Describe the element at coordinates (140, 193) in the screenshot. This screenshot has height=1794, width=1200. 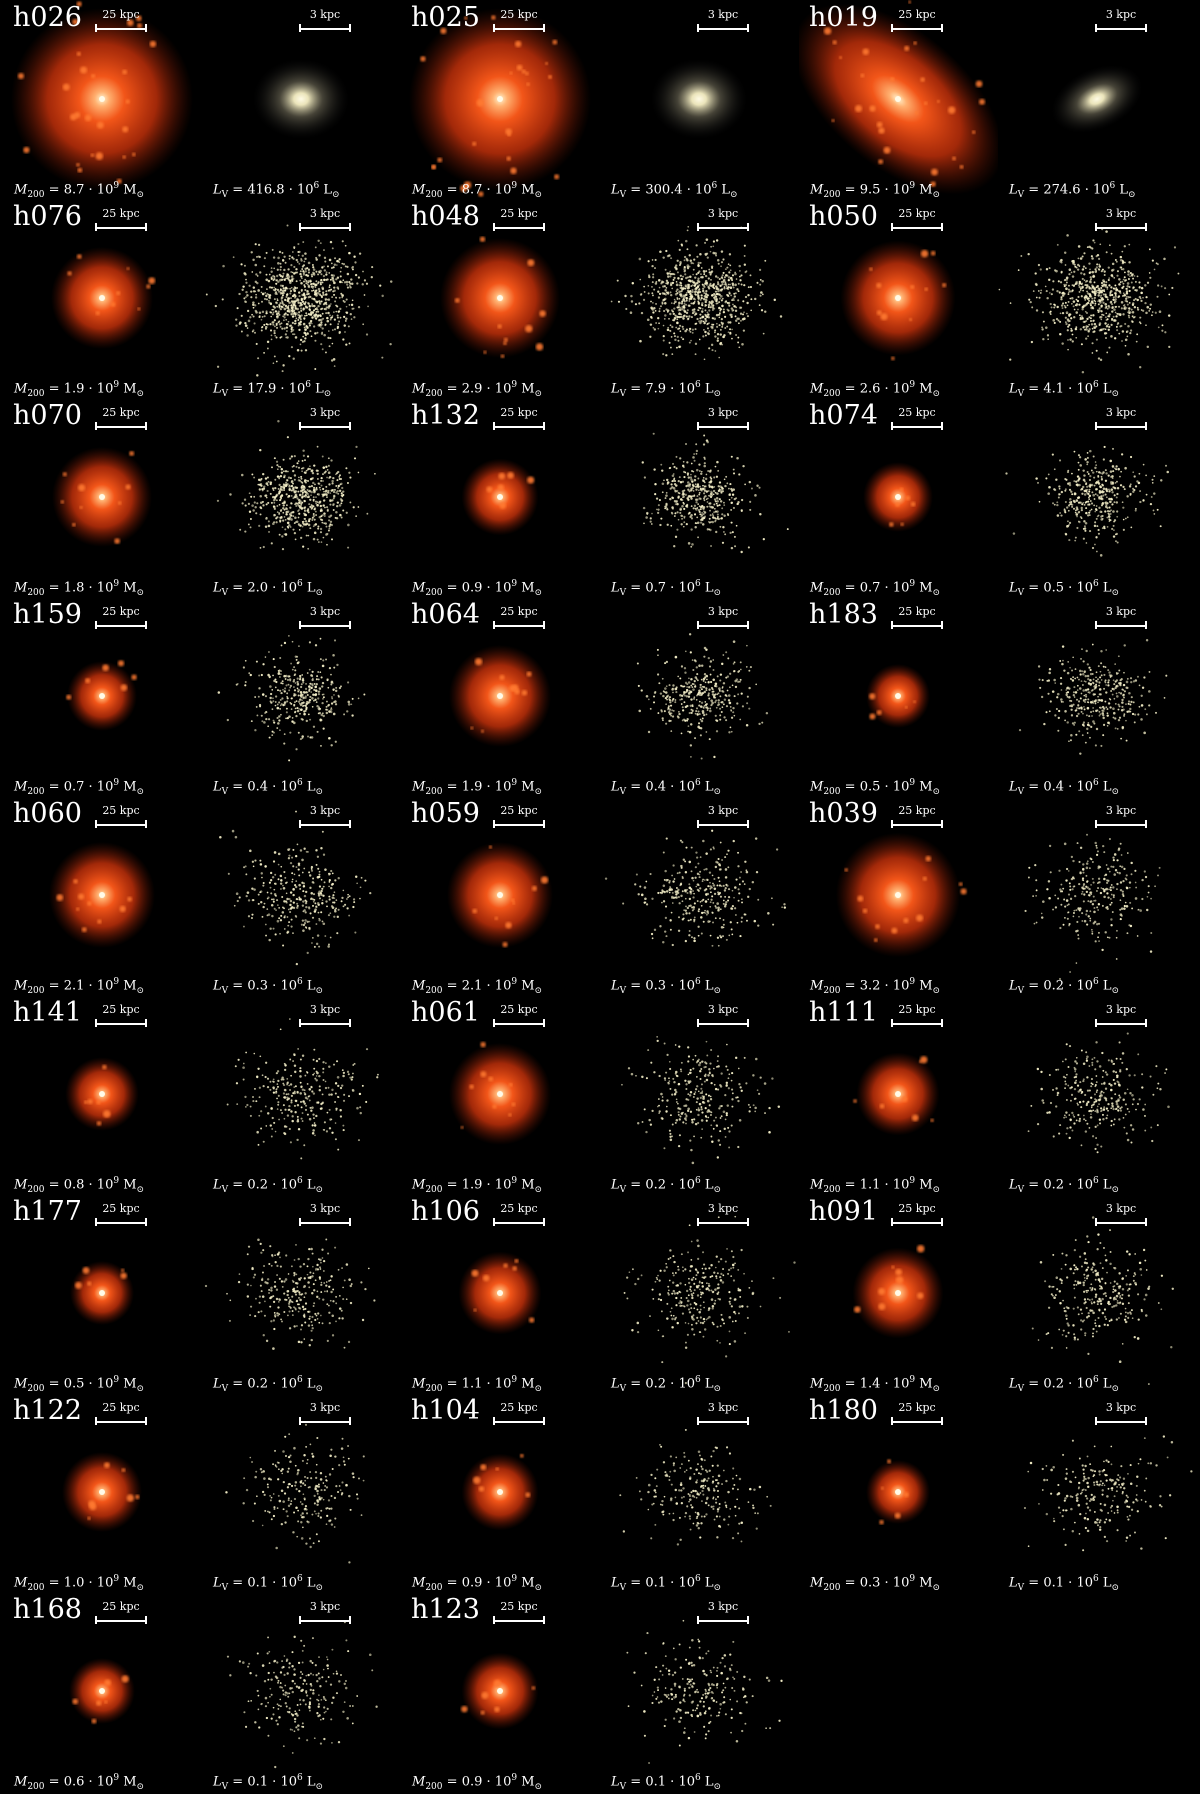
I see `solar-unit-subscript: ⊙` at that location.